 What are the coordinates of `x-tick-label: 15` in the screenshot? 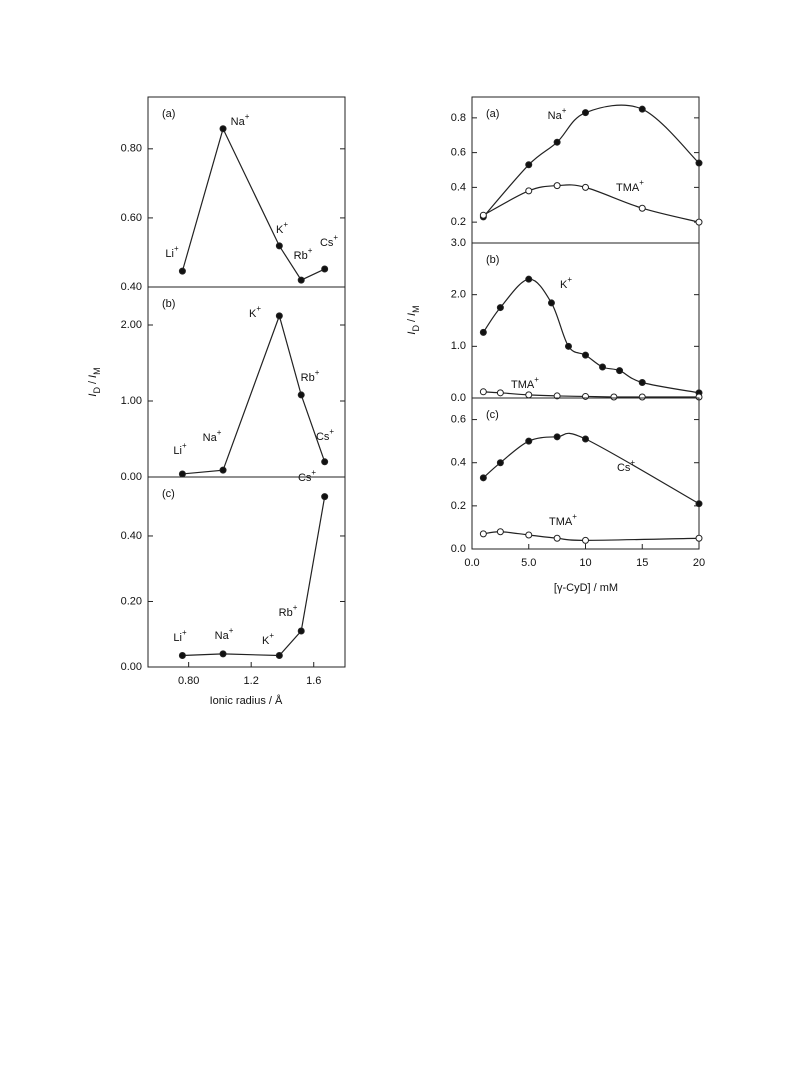 It's located at (642, 563).